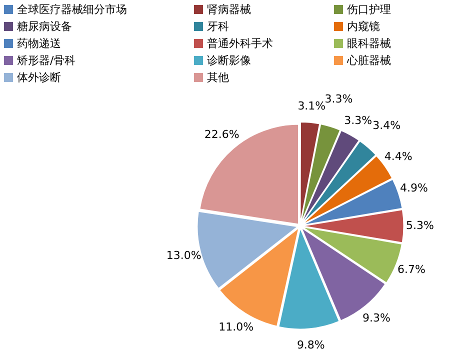  Describe the element at coordinates (412, 269) in the screenshot. I see `data-label: 6.7%` at that location.